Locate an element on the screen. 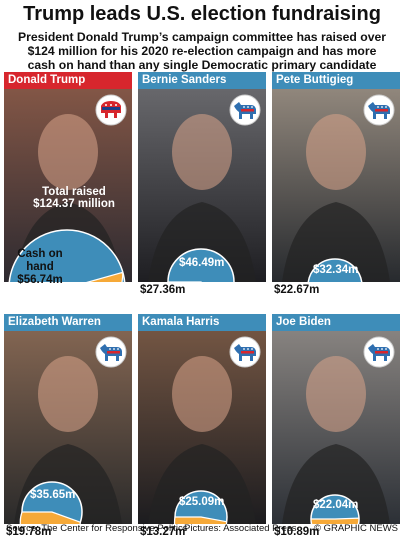 The width and height of the screenshot is (404, 539). candidate-name: Bernie Sanders is located at coordinates (202, 80).